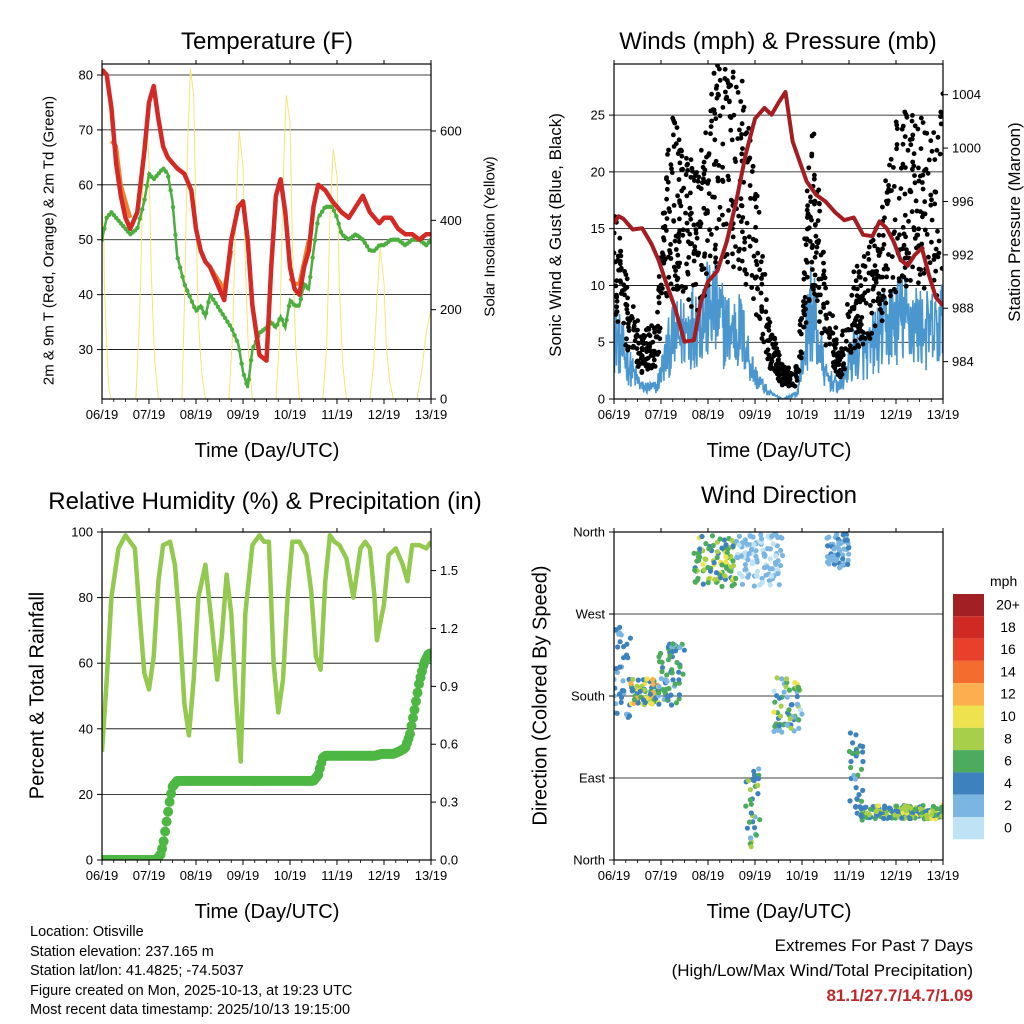  What do you see at coordinates (1008, 783) in the screenshot?
I see `legend-level-label: 4` at bounding box center [1008, 783].